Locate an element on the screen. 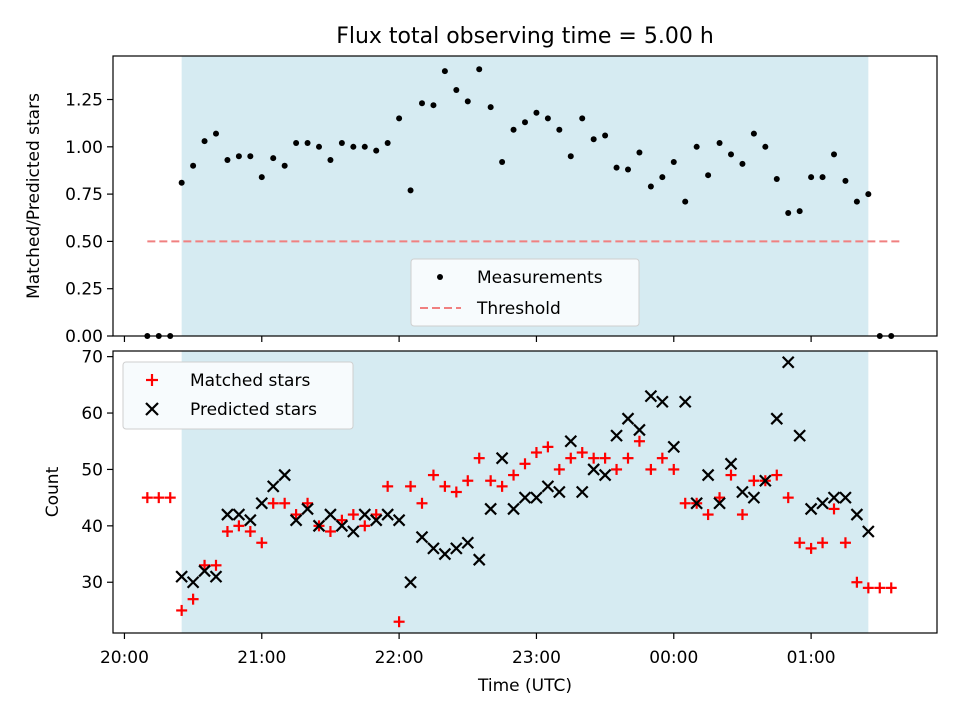  bottom-xtick-label: 01:00 is located at coordinates (811, 658).